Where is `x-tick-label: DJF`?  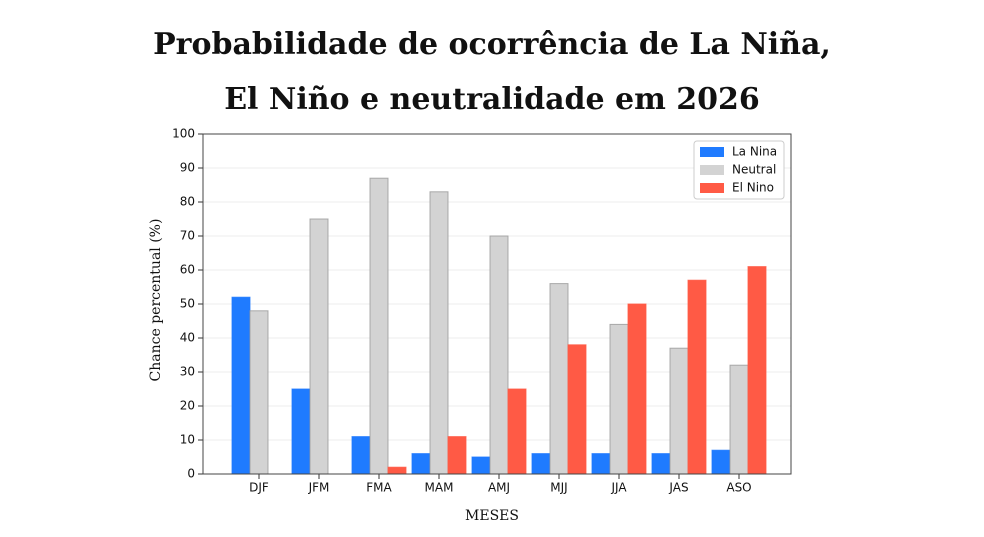 x-tick-label: DJF is located at coordinates (259, 488).